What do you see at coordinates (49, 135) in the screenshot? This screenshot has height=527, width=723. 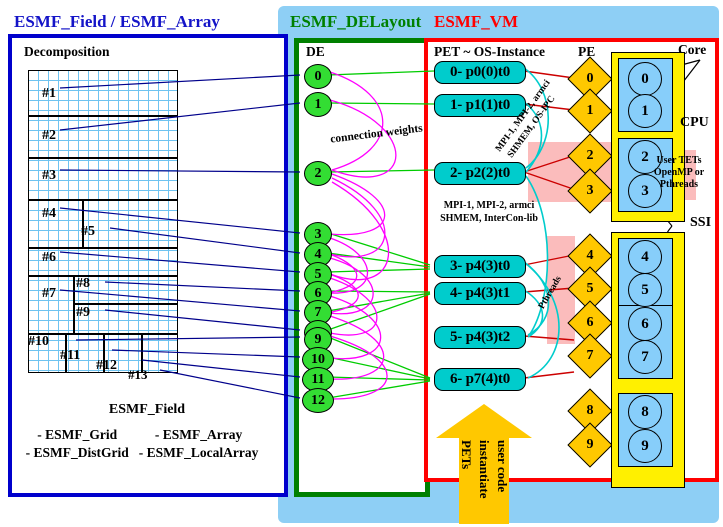 I see `decomp-label-2: #2` at bounding box center [49, 135].